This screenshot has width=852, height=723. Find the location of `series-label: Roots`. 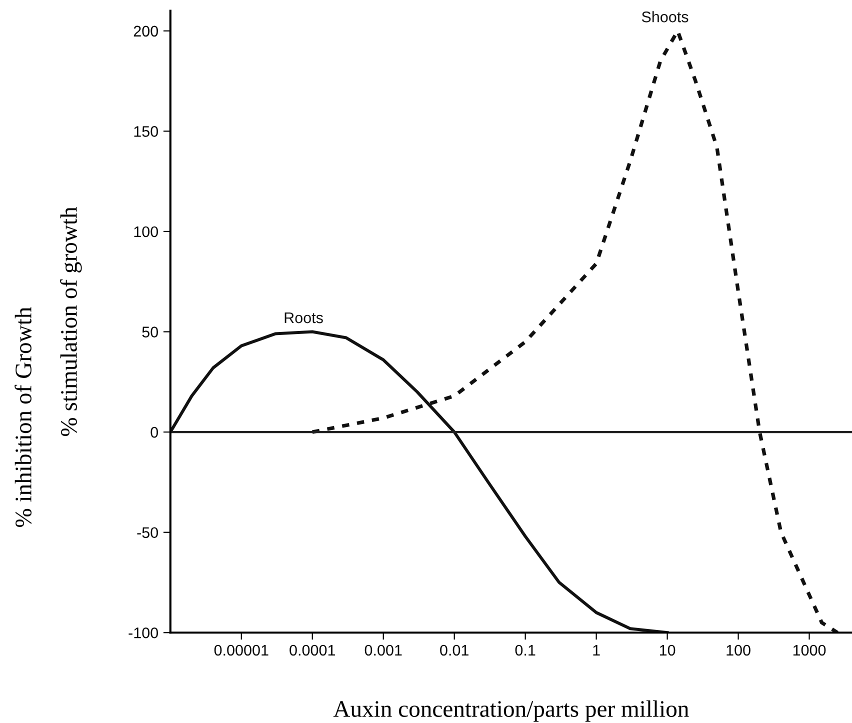

series-label: Roots is located at coordinates (303, 318).